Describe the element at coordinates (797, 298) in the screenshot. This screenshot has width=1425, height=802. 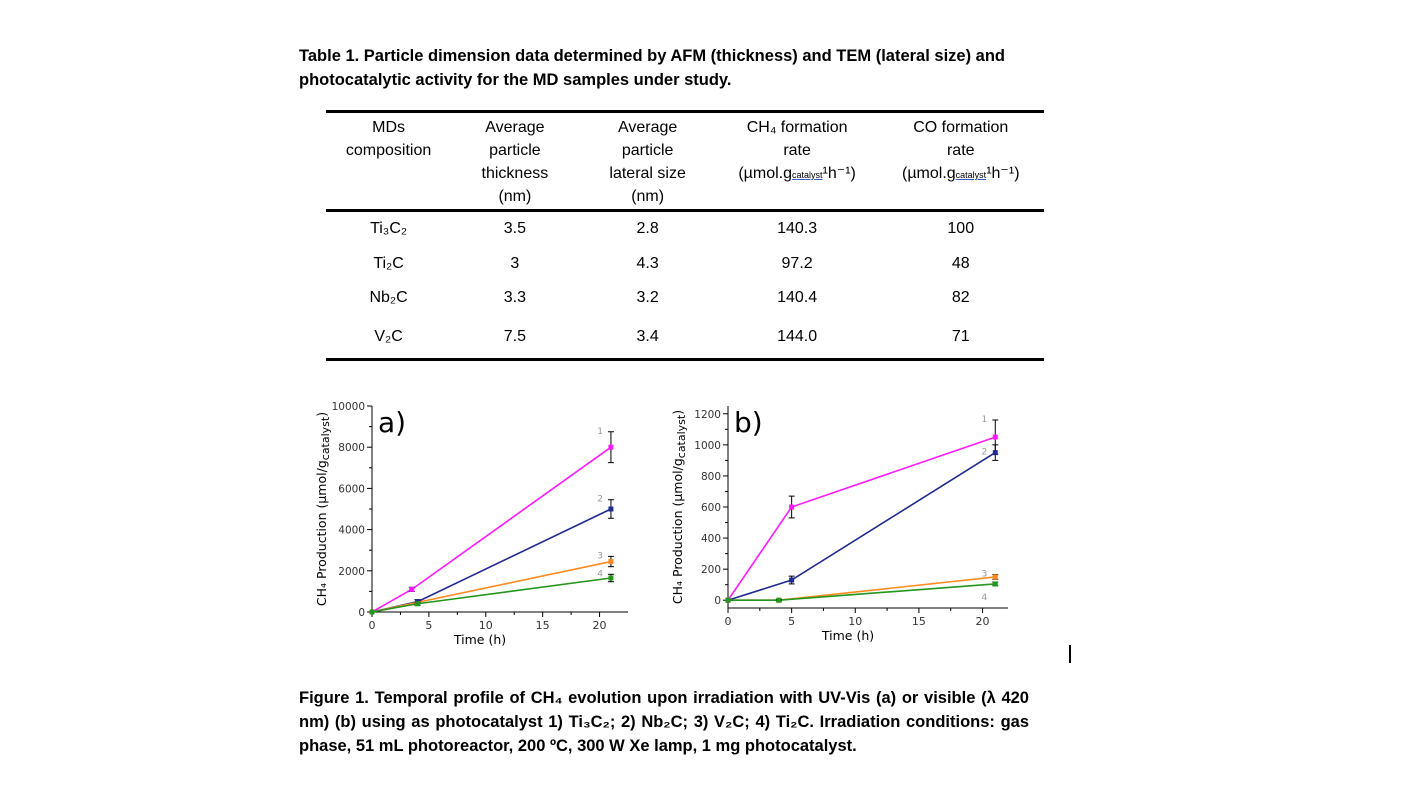
I see `table-cell: 140.4` at that location.